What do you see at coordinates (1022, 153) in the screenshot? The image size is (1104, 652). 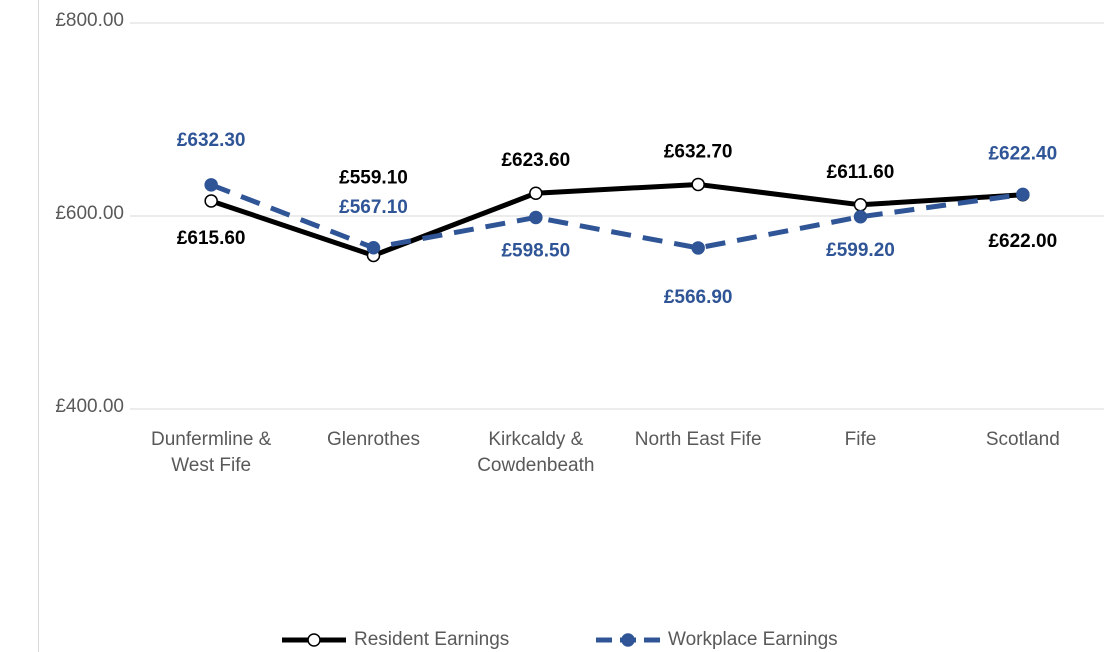 I see `data-label: £622.40` at bounding box center [1022, 153].